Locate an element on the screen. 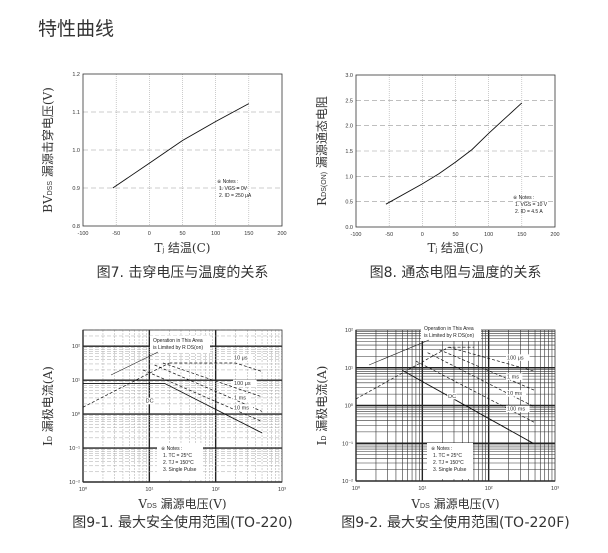 Image resolution: width=608 pixels, height=553 pixels. x-tick-label: -50 is located at coordinates (389, 235).